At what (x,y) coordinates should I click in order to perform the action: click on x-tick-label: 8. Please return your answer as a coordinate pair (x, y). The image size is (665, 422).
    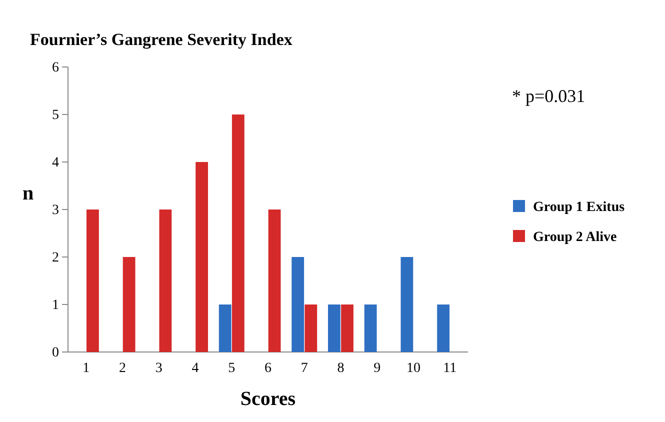
    Looking at the image, I should click on (340, 368).